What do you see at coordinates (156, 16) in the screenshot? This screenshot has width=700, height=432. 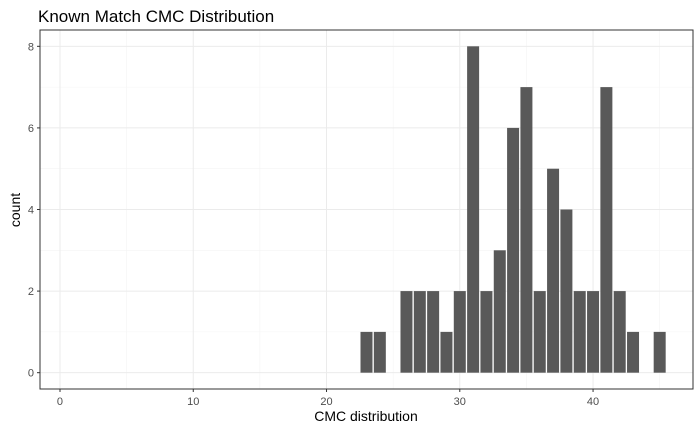 I see `chart-title: Known Match CMC Distribution` at bounding box center [156, 16].